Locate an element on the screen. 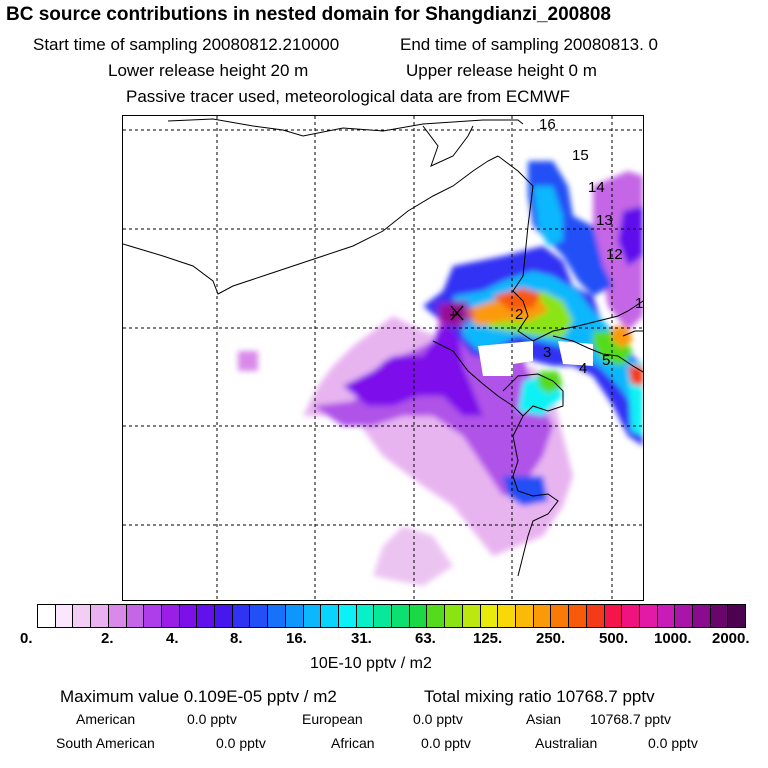  total-mixing-ratio: Total mixing ratio 10768.7 pptv is located at coordinates (539, 696).